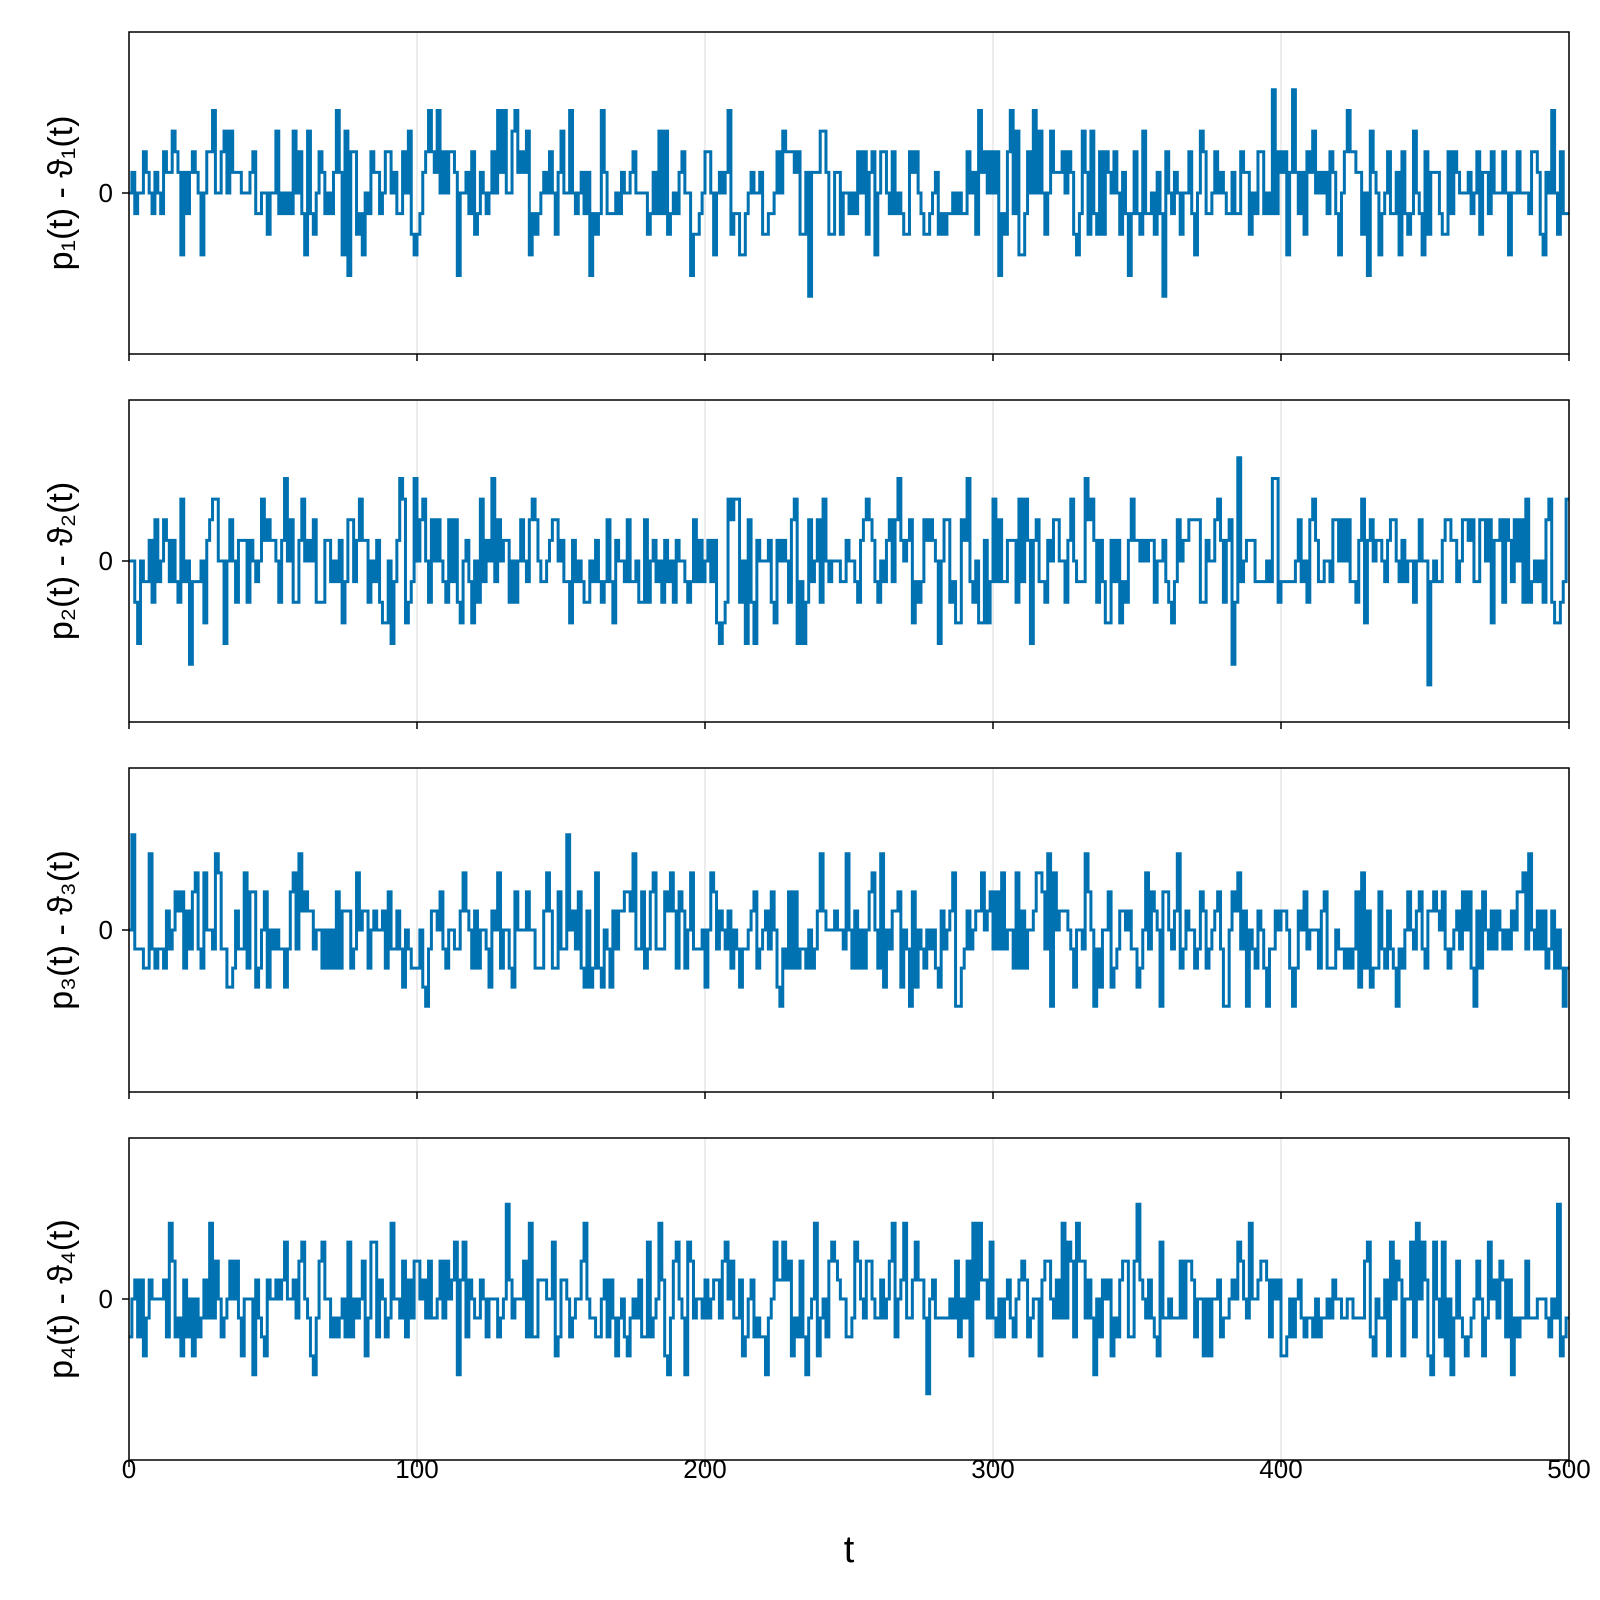 The image size is (1600, 1600). I want to click on x-tick-label: 500, so click(1568, 1469).